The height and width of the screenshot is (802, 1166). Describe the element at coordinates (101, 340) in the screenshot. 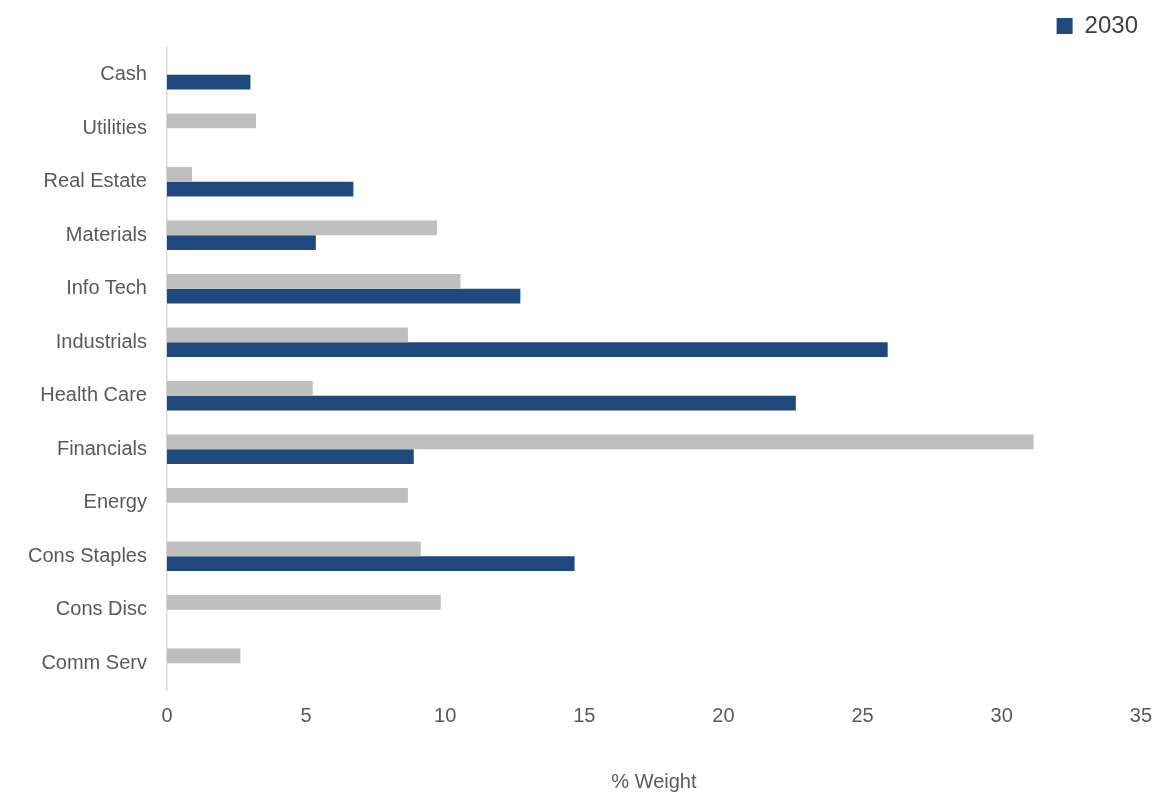

I see `y-tick-label: Industrials` at that location.